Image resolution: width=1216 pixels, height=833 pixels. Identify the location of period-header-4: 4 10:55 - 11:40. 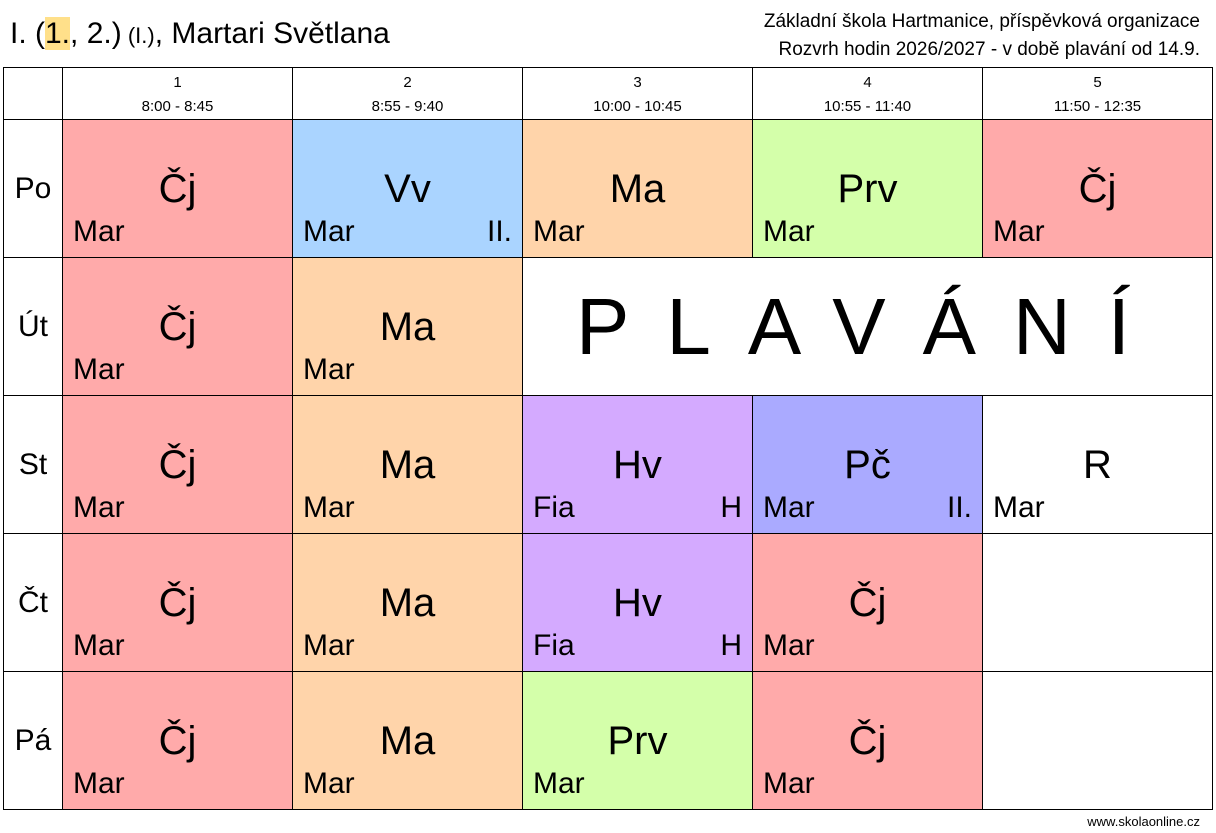
(867, 93).